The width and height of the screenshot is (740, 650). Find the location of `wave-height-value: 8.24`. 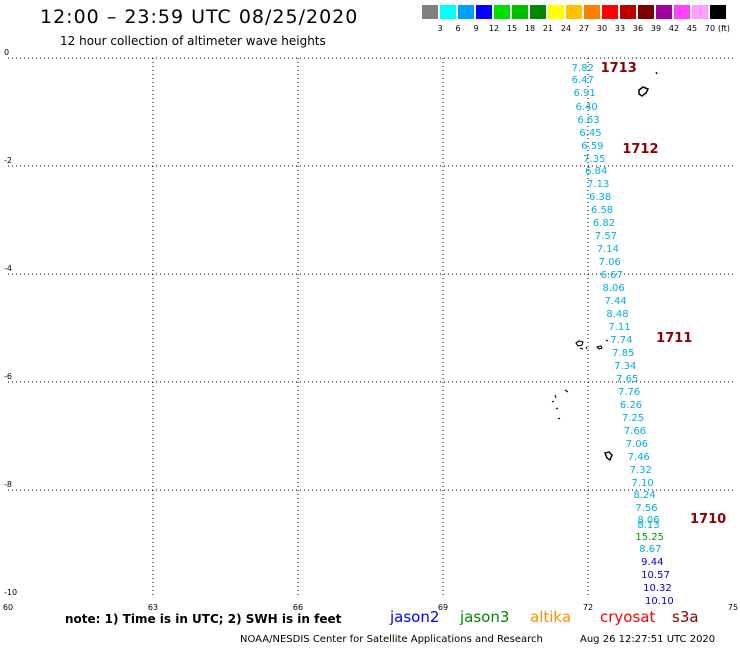

wave-height-value: 8.24 is located at coordinates (644, 496).